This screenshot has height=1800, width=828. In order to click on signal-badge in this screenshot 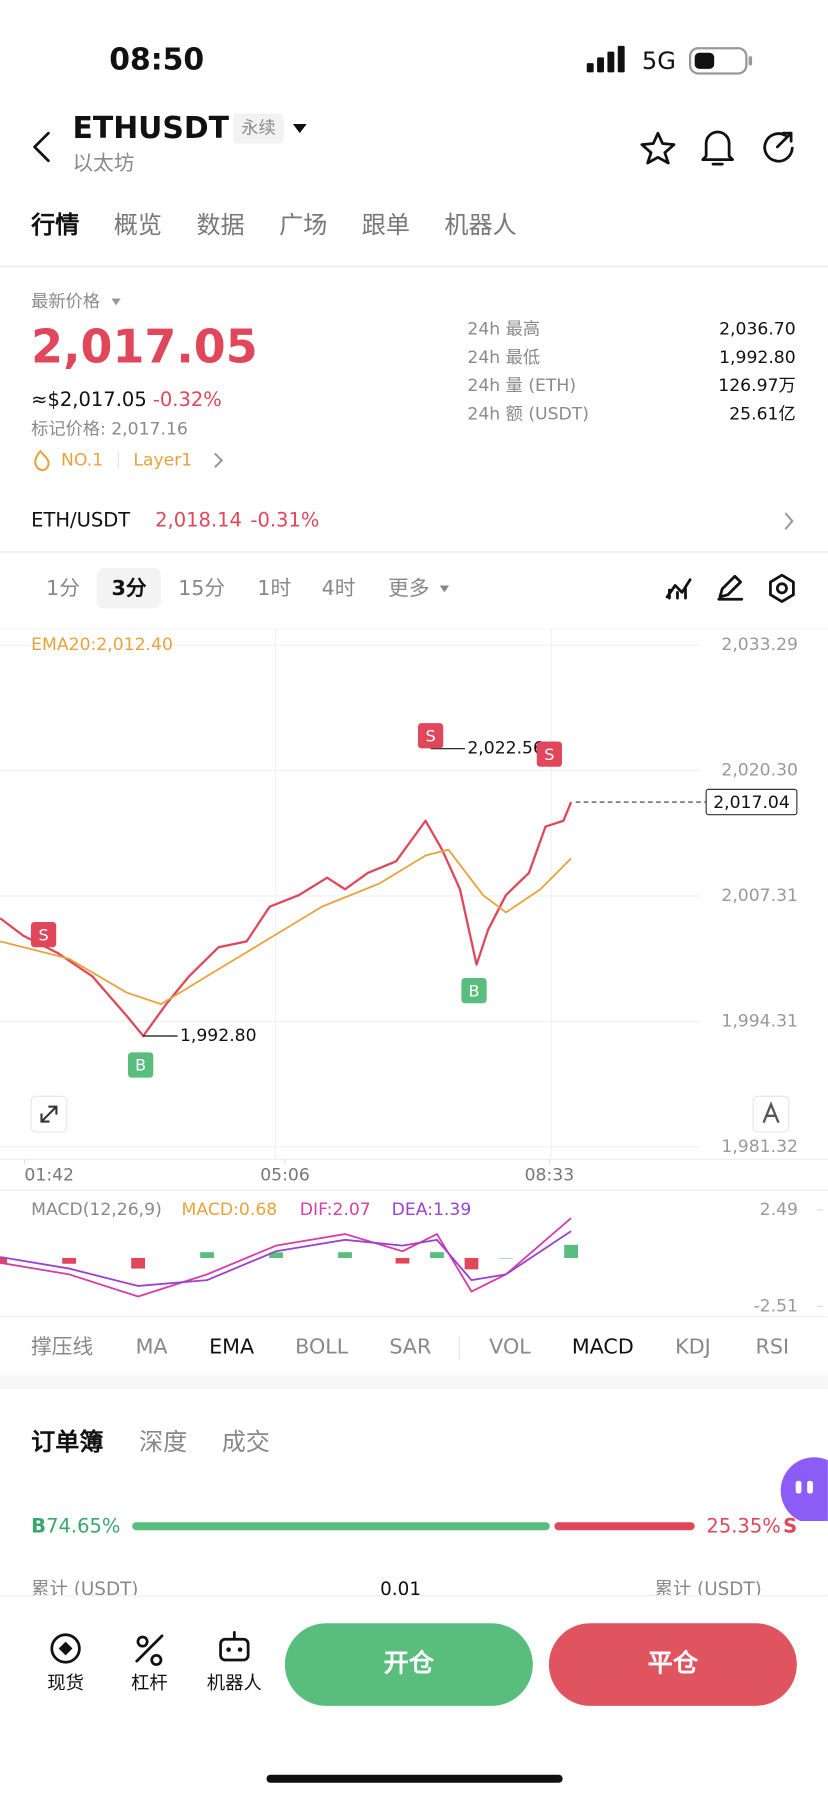, I will do `click(430, 736)`.